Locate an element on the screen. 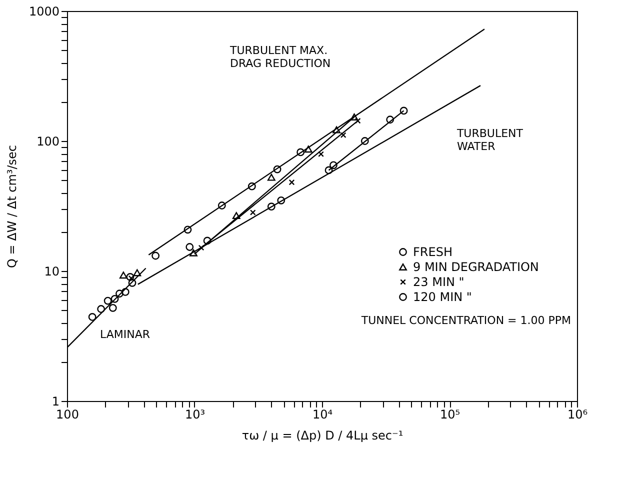  x-axis-title: τω / μ = (Δp) D / 4Lμ sec⁻¹ is located at coordinates (323, 435).